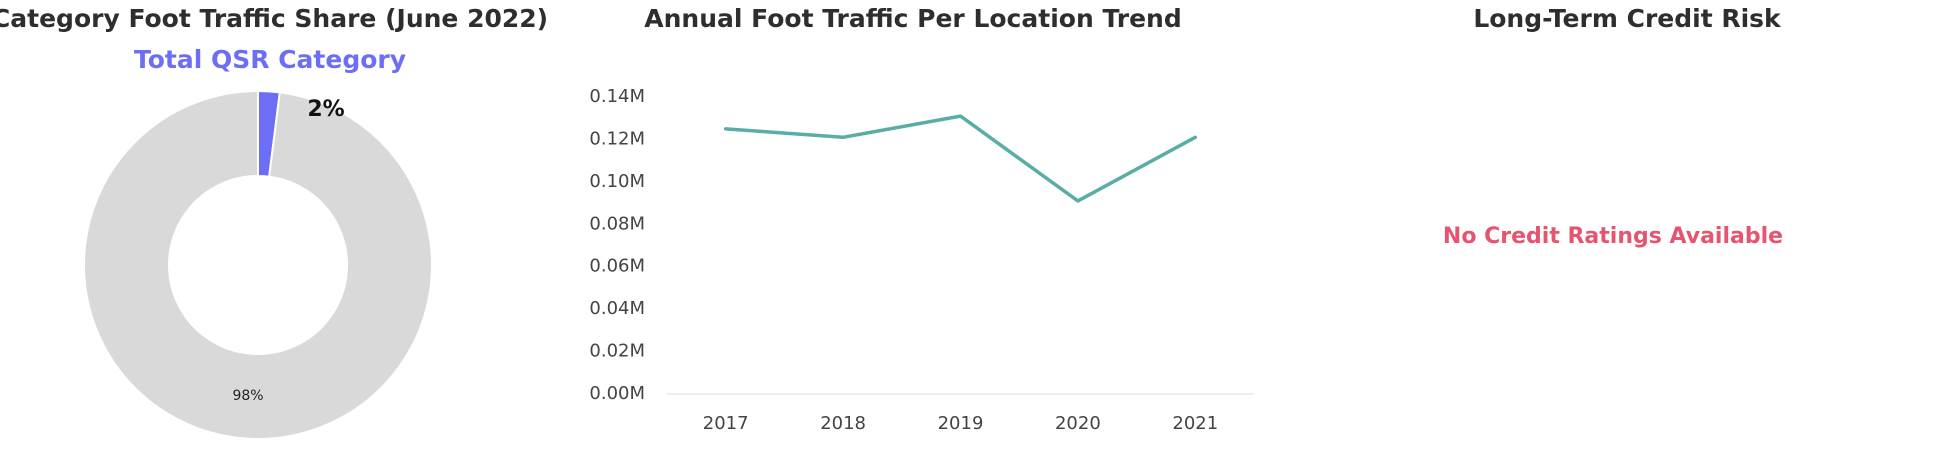 Image resolution: width=1956 pixels, height=468 pixels. I want to click on y-tick-label: 0.14M, so click(617, 96).